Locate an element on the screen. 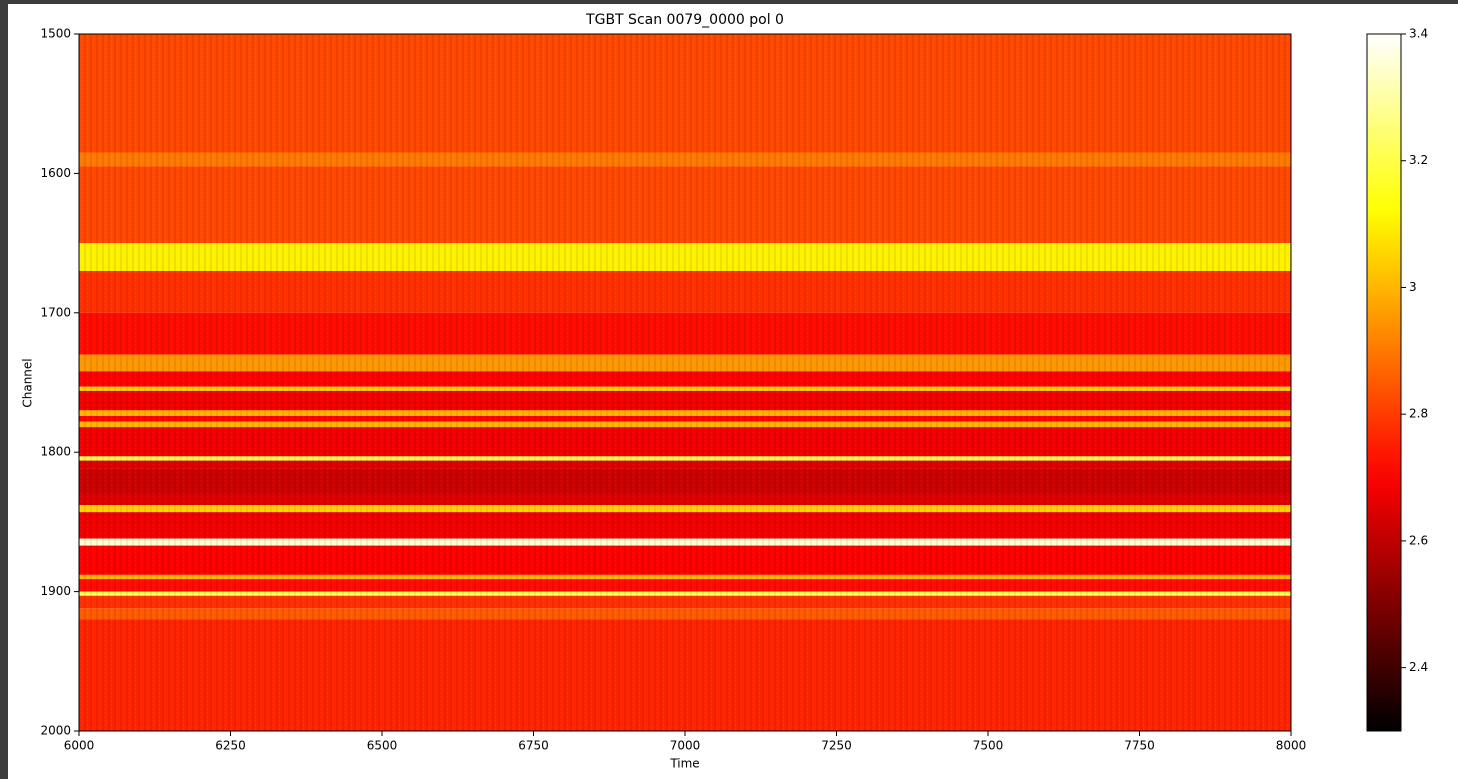  x-tick-label: 6750 is located at coordinates (533, 746).